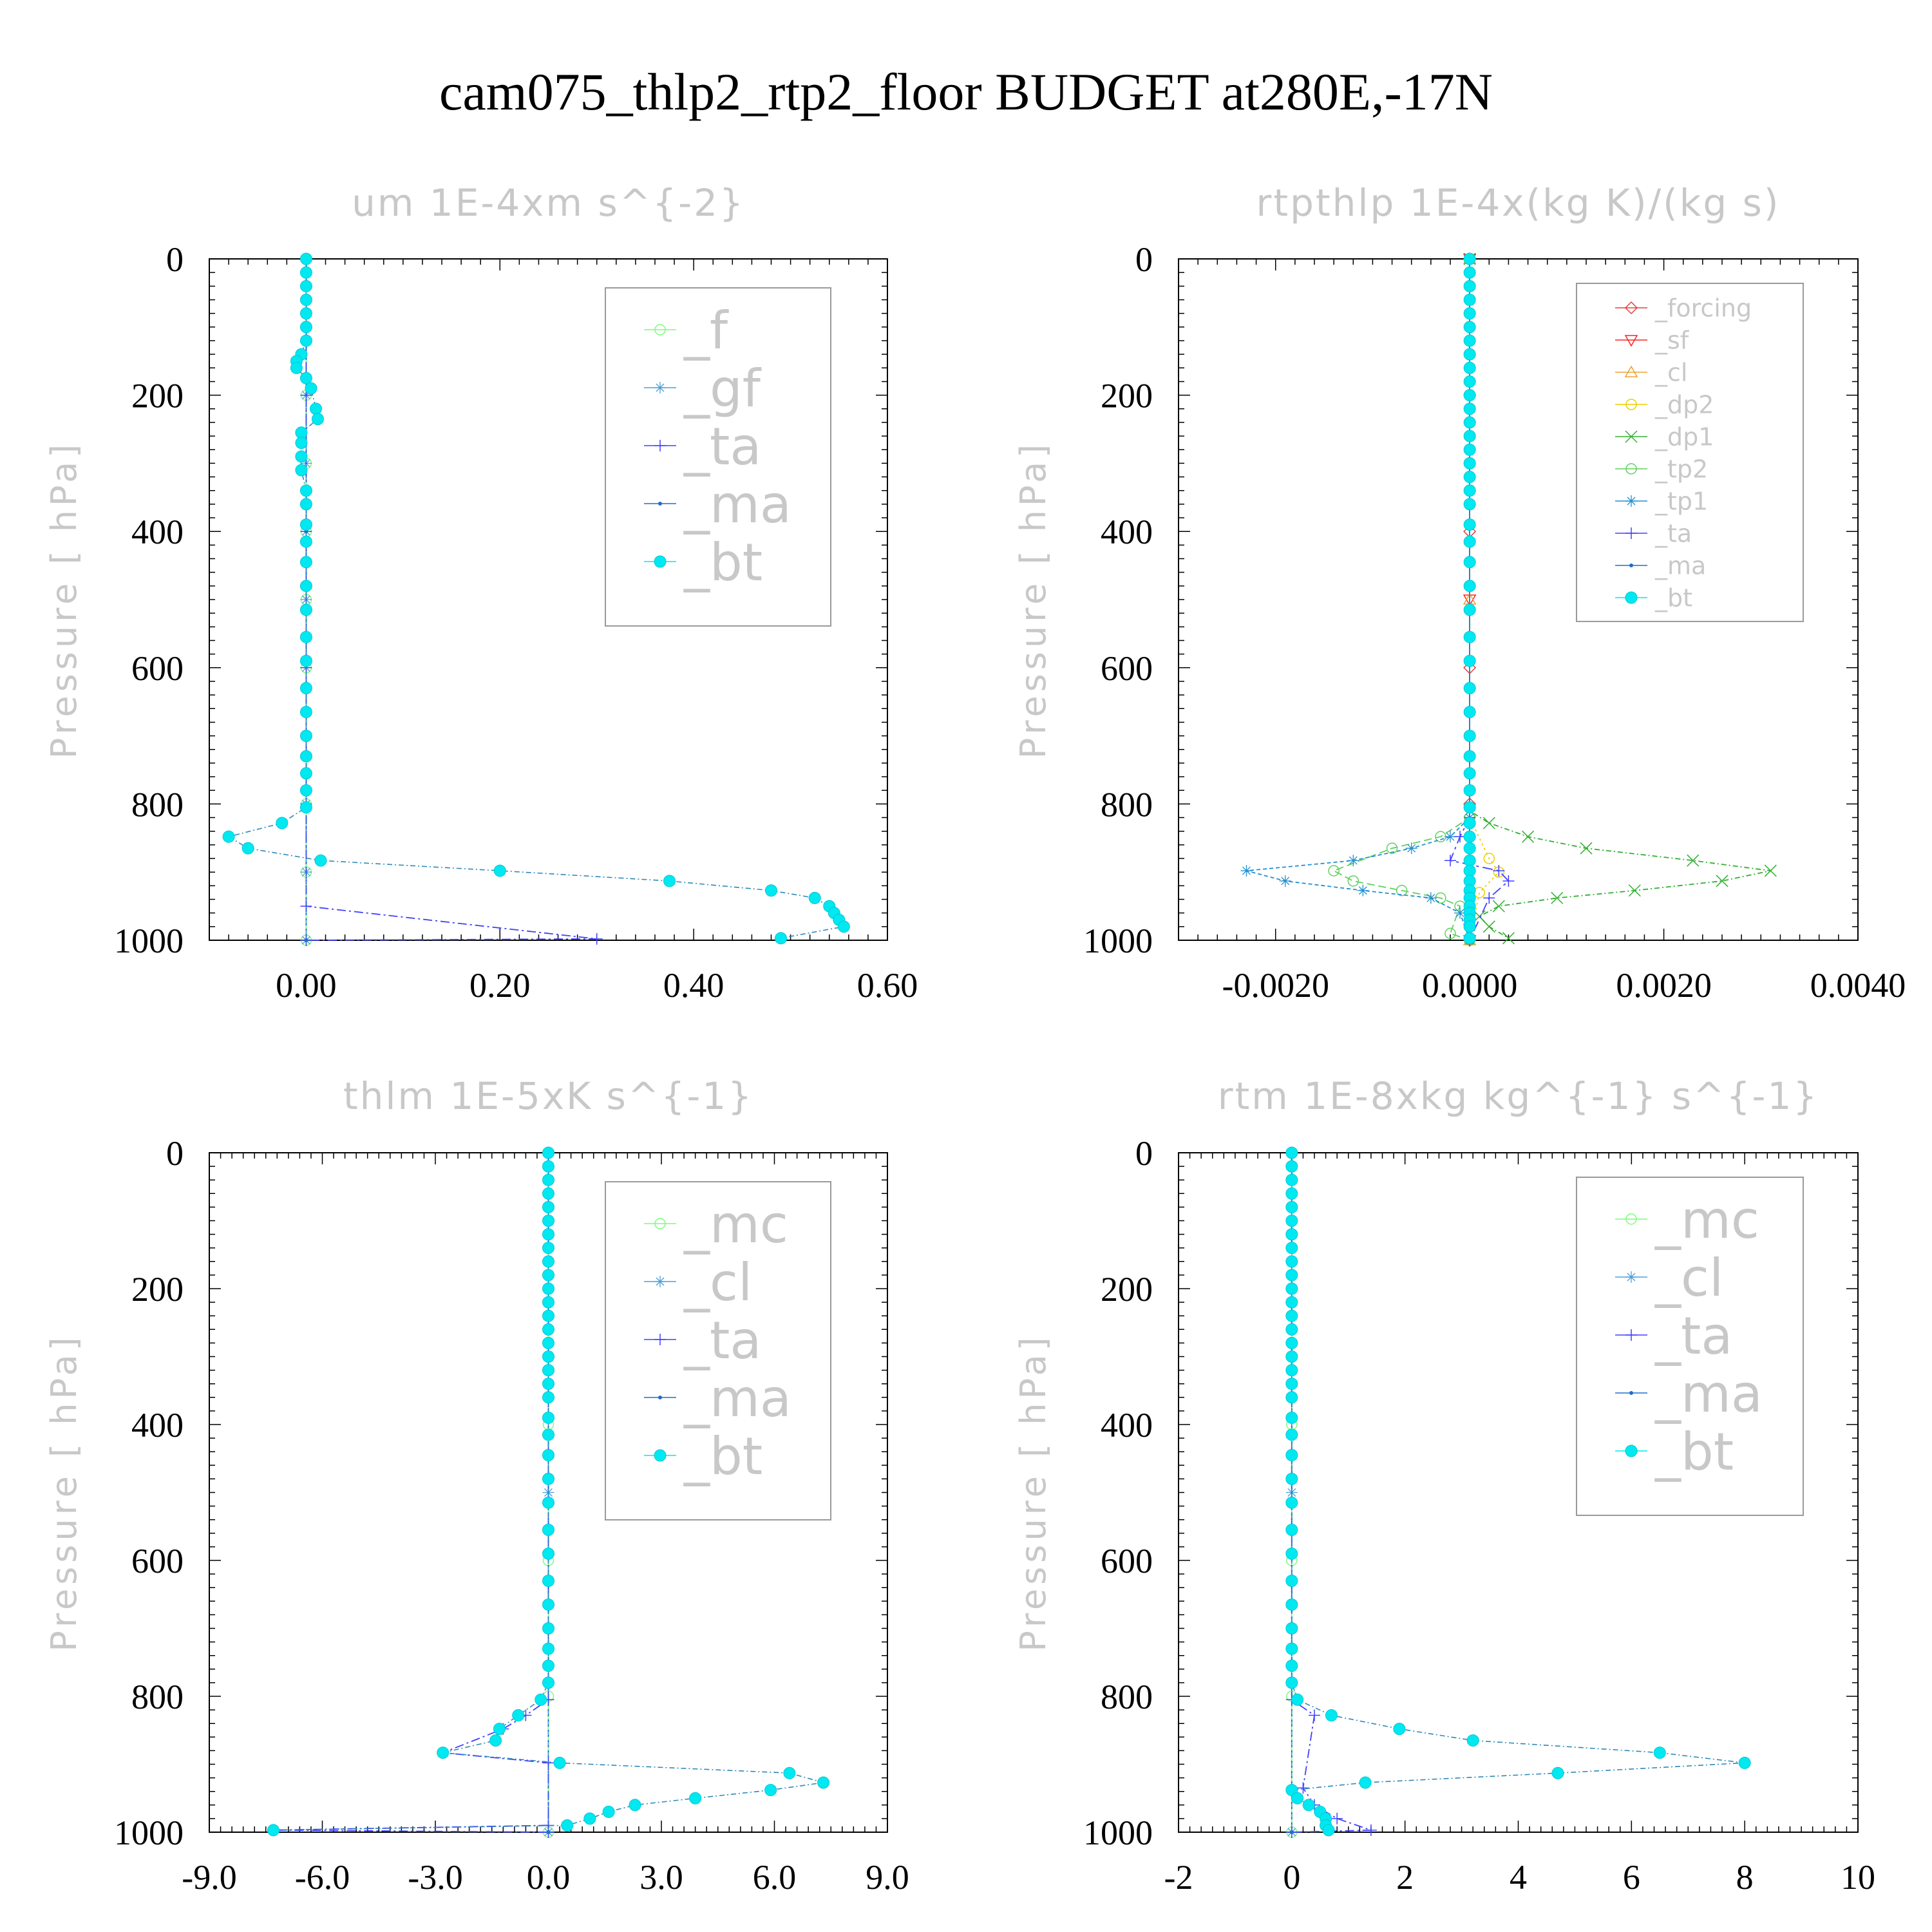 This screenshot has height=1932, width=1932. Describe the element at coordinates (1127, 1697) in the screenshot. I see `y-tick-label: 800` at that location.